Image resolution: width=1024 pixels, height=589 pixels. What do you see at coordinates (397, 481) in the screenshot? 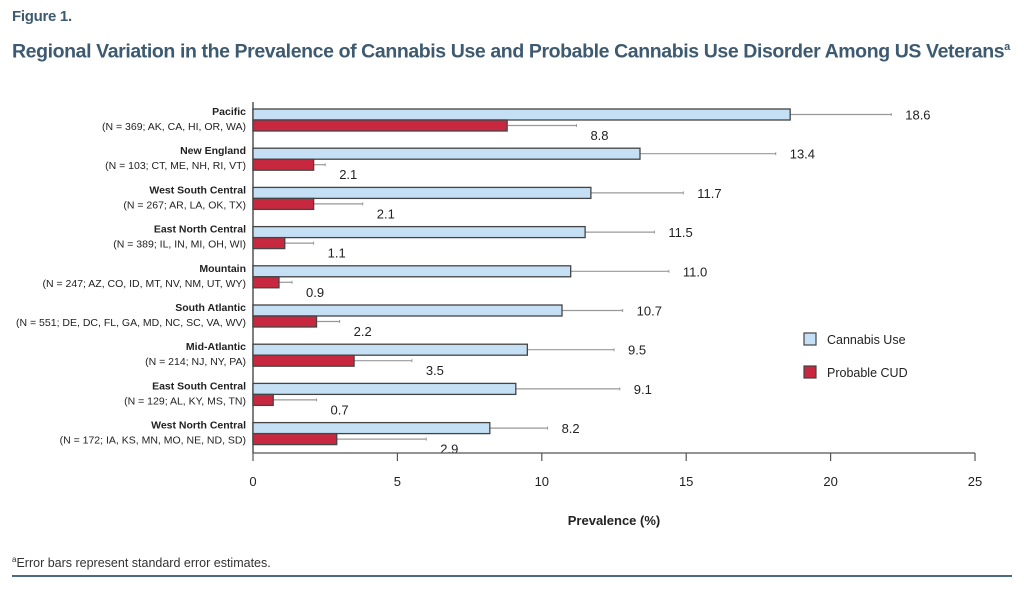
I see `x-tick-label: 5` at bounding box center [397, 481].